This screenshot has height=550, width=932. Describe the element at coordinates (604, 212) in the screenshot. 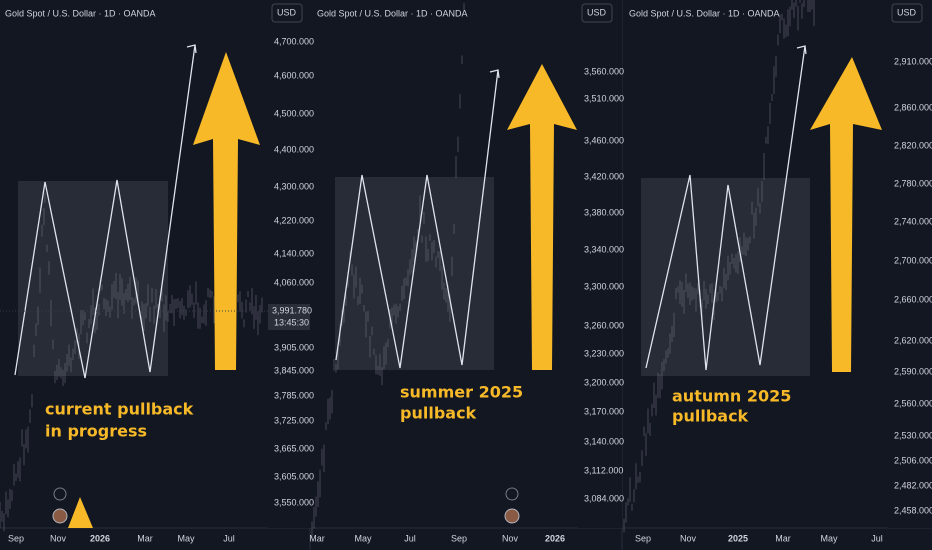

I see `price-label: 3,380.000` at that location.